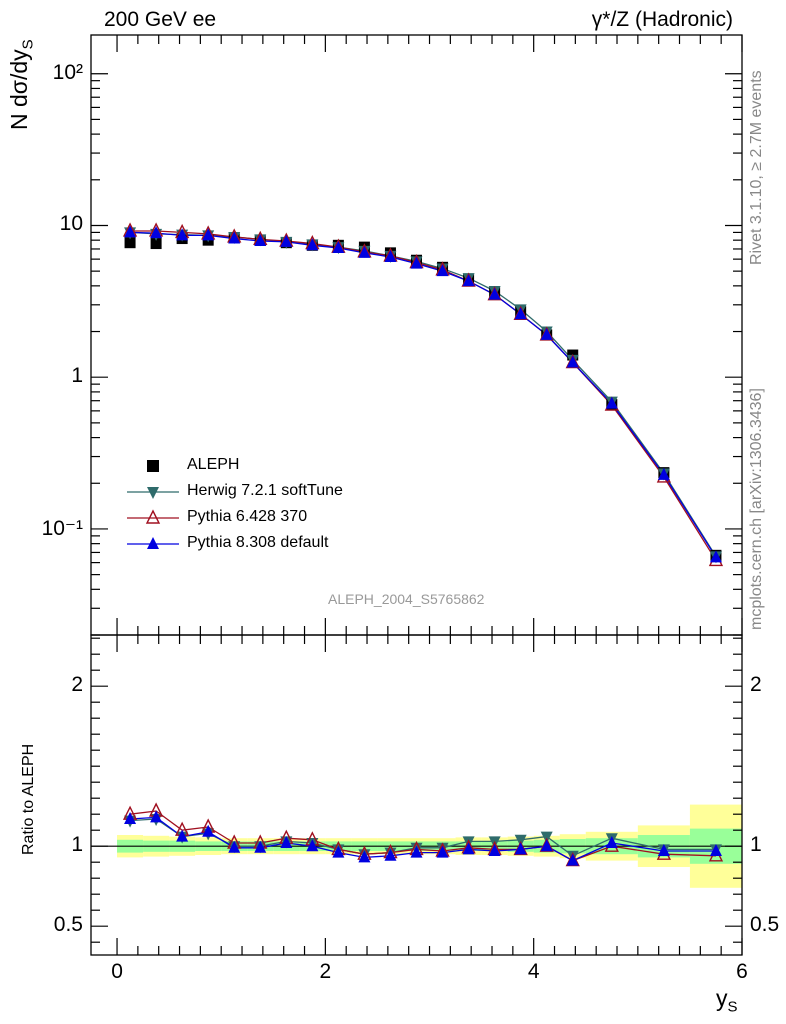  I want to click on x-tick-label: 2, so click(325, 971).